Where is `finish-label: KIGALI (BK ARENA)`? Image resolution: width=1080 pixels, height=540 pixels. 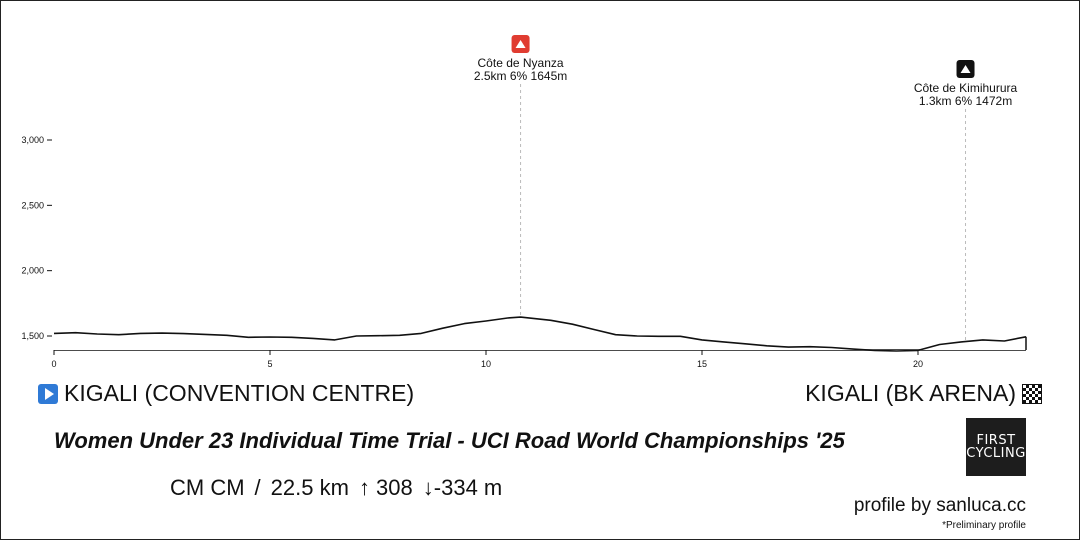
finish-label: KIGALI (BK ARENA) is located at coordinates (910, 393).